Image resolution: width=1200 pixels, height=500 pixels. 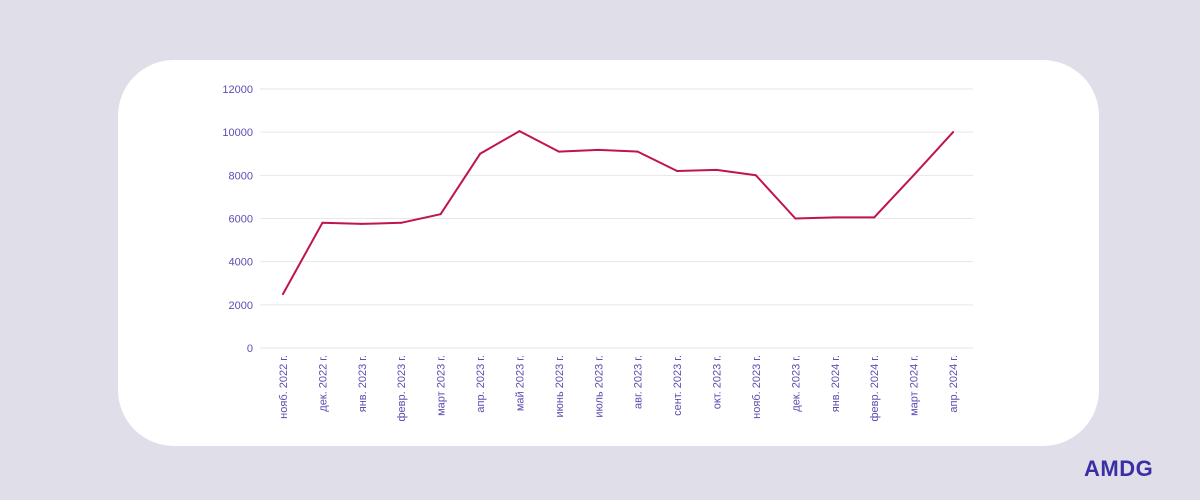 What do you see at coordinates (560, 386) in the screenshot?
I see `x-tick-label: июнь 2023 г.` at bounding box center [560, 386].